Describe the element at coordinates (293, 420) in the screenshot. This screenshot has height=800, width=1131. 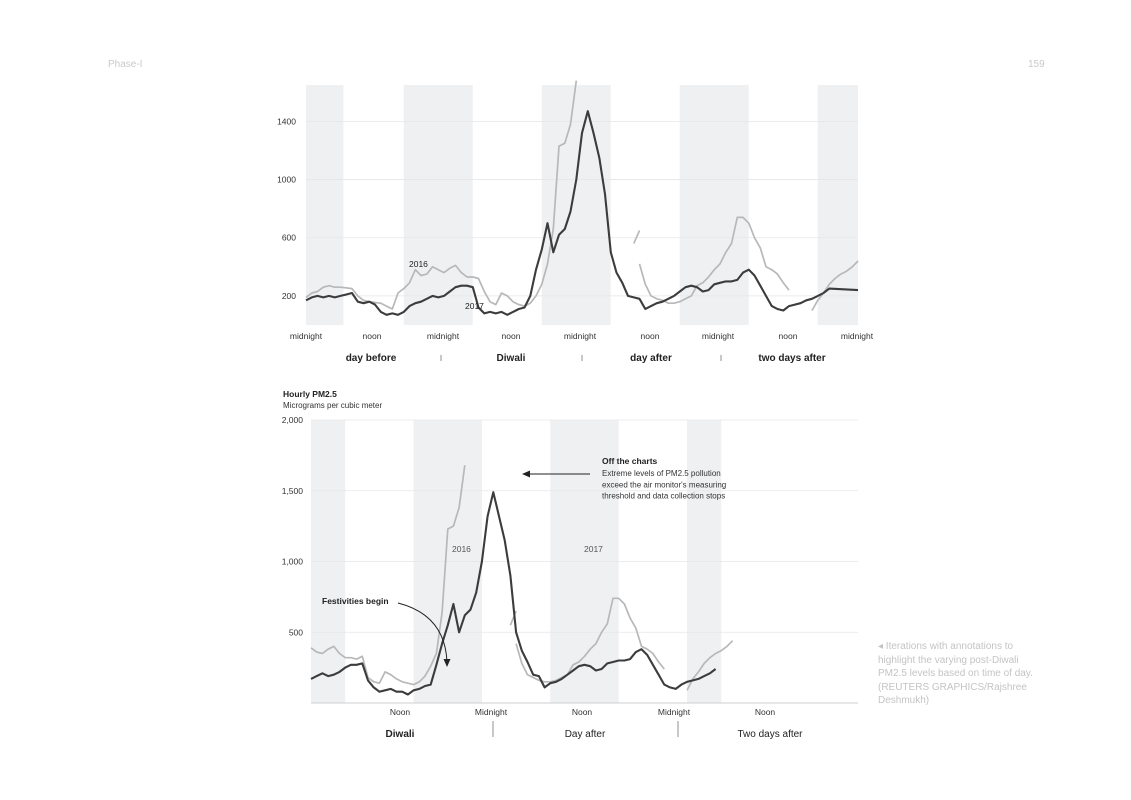
I see `y-tick-label: 2,000` at that location.